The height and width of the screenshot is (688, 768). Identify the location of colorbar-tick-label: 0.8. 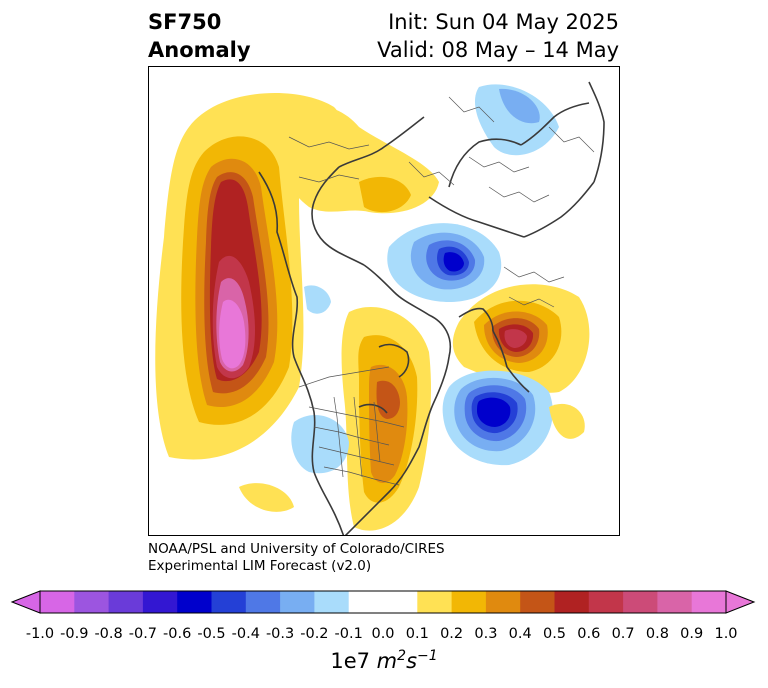
(657, 634).